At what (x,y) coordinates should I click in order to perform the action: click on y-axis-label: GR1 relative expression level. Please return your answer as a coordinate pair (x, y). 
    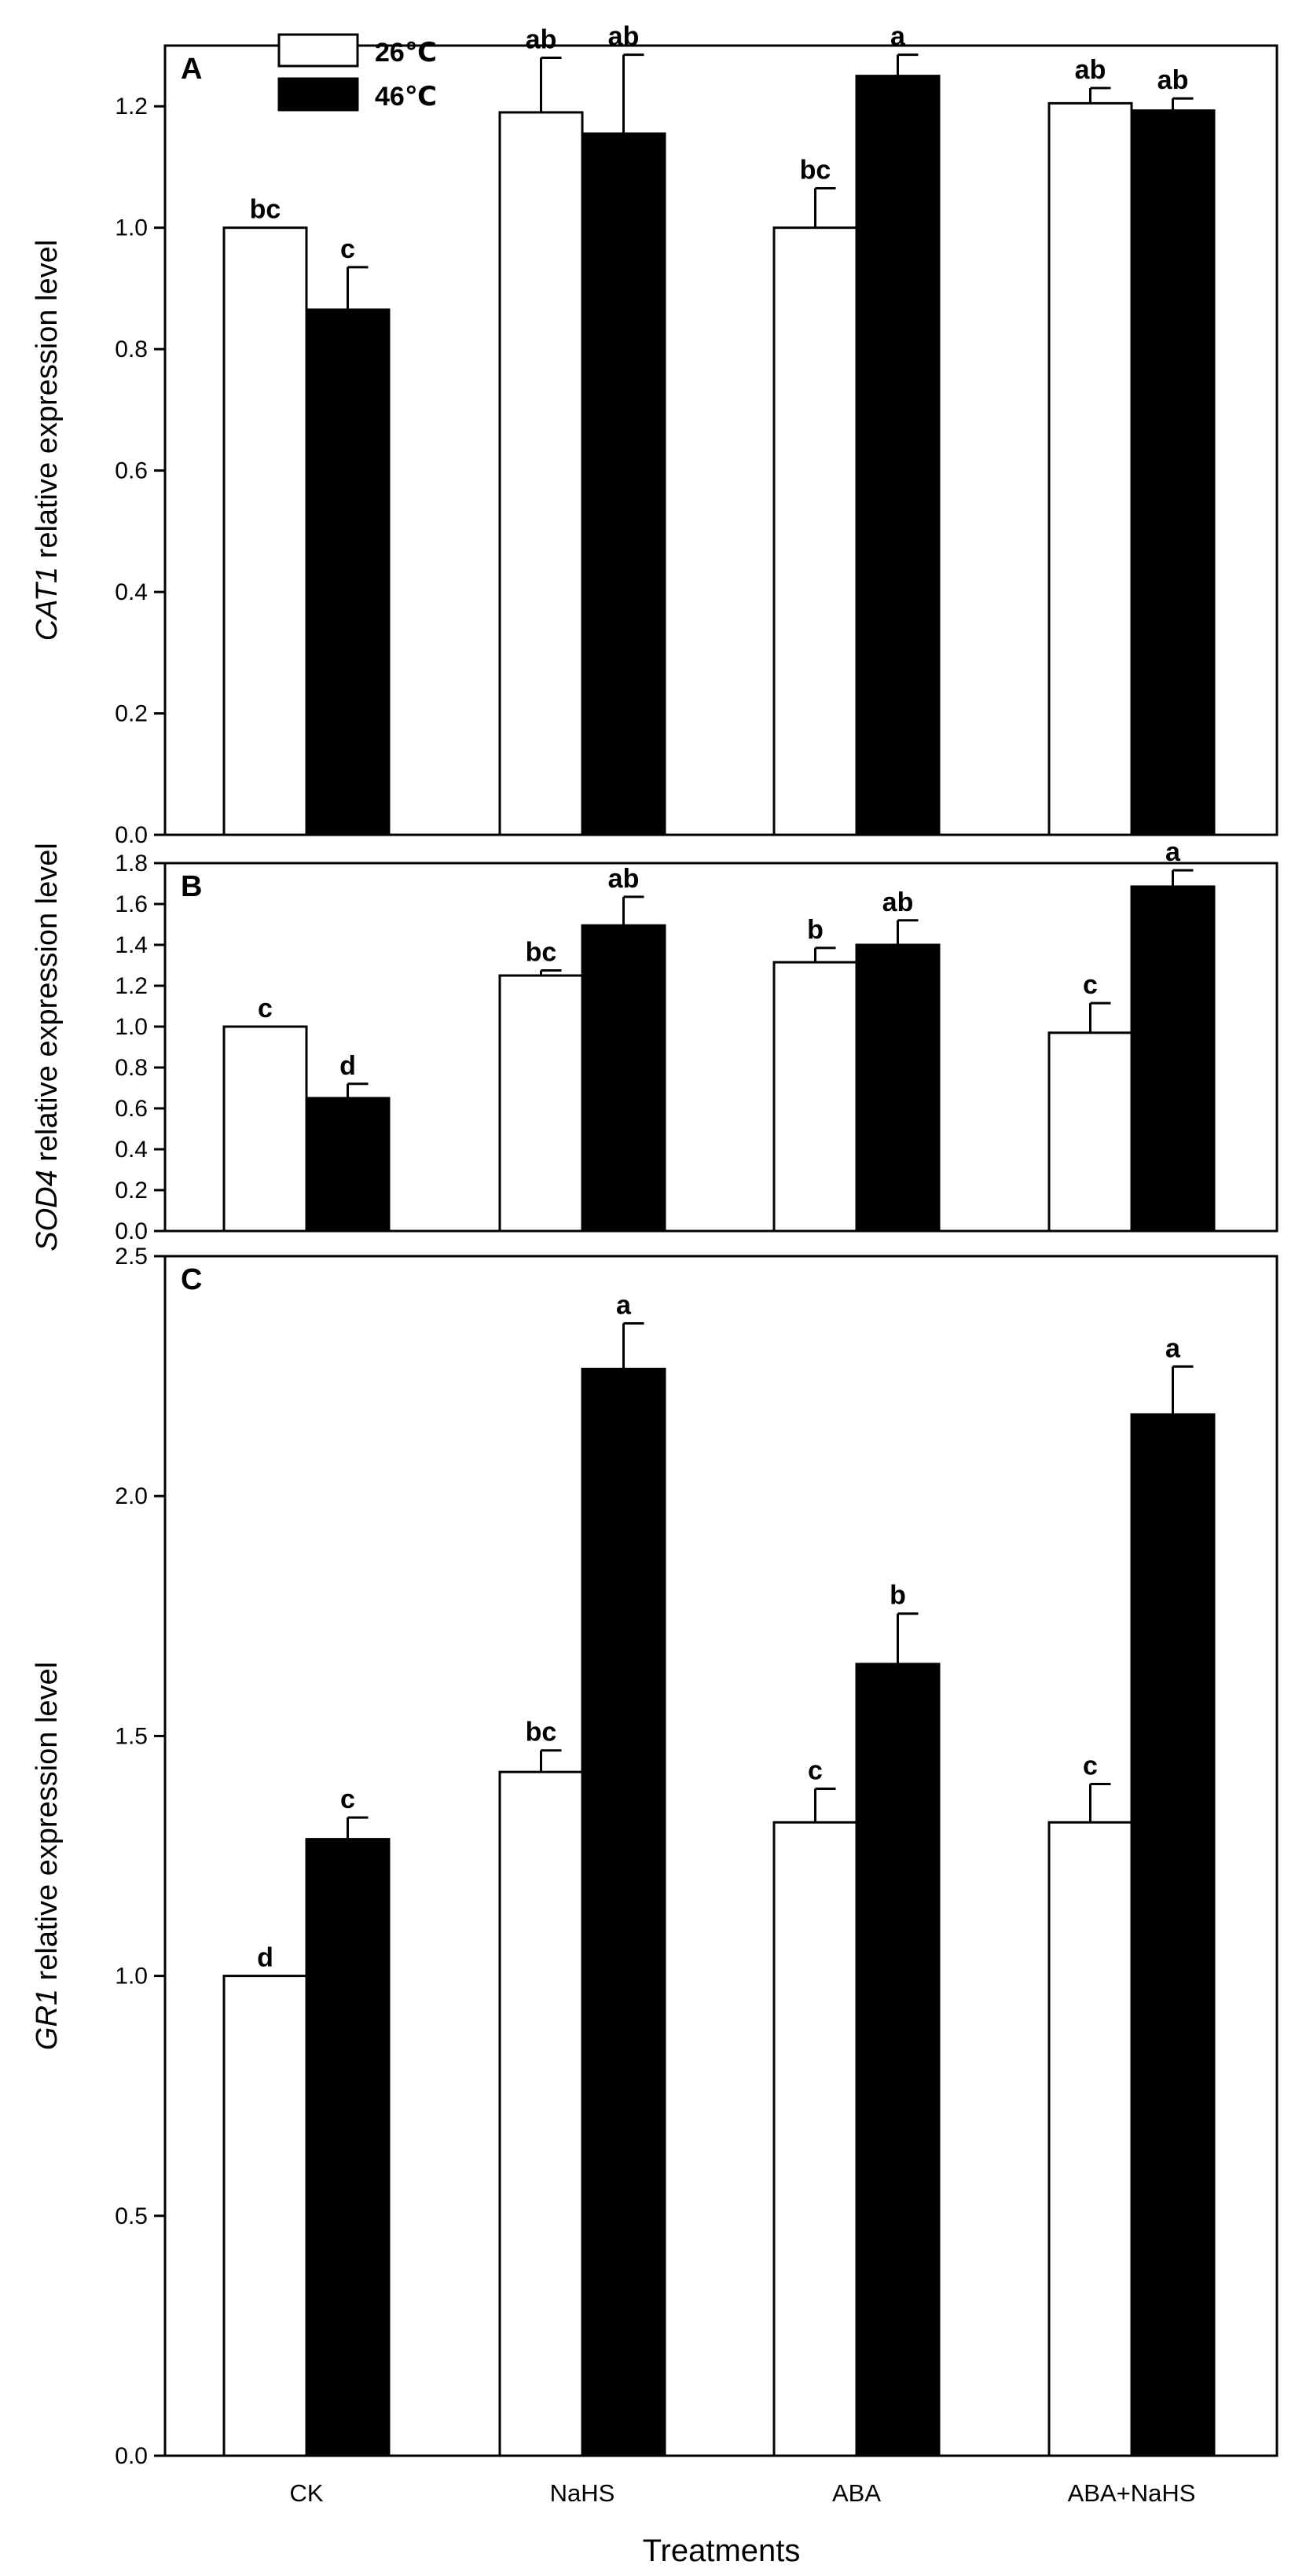
    Looking at the image, I should click on (47, 1856).